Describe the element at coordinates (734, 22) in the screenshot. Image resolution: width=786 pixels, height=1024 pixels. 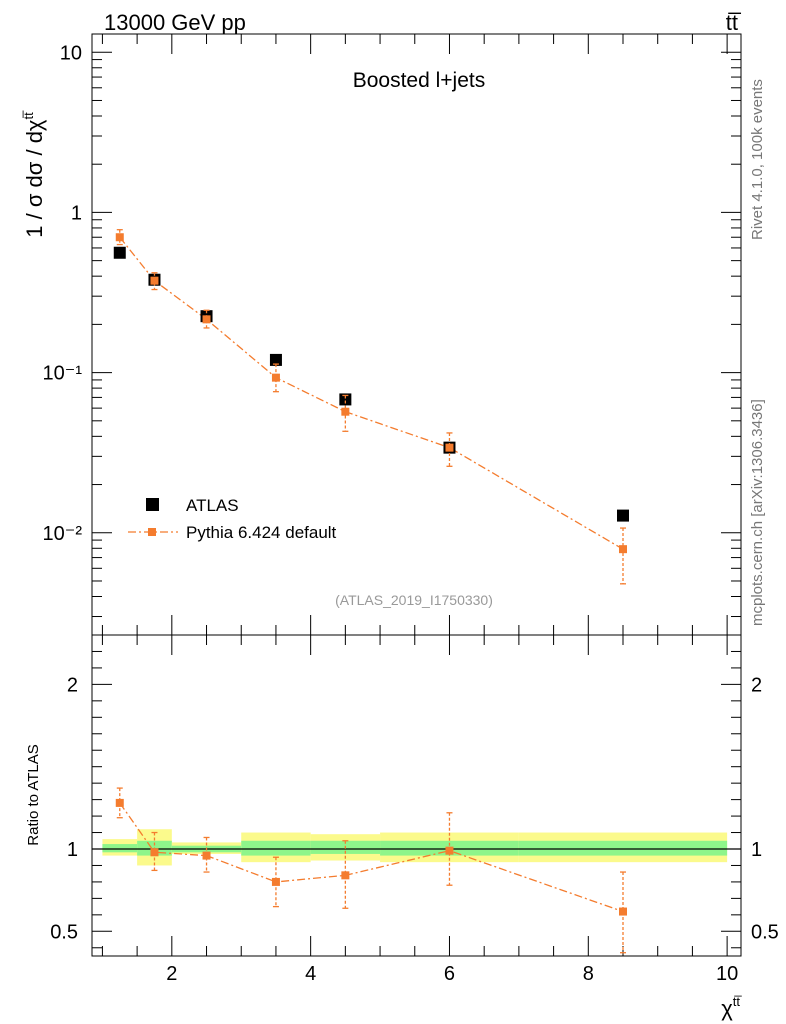
I see `process-label: tt̅` at that location.